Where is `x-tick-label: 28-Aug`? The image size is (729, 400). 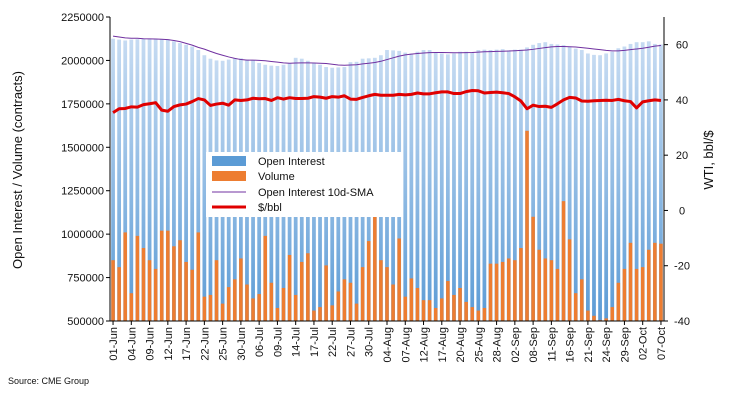 x-tick-label: 28-Aug is located at coordinates (498, 344).